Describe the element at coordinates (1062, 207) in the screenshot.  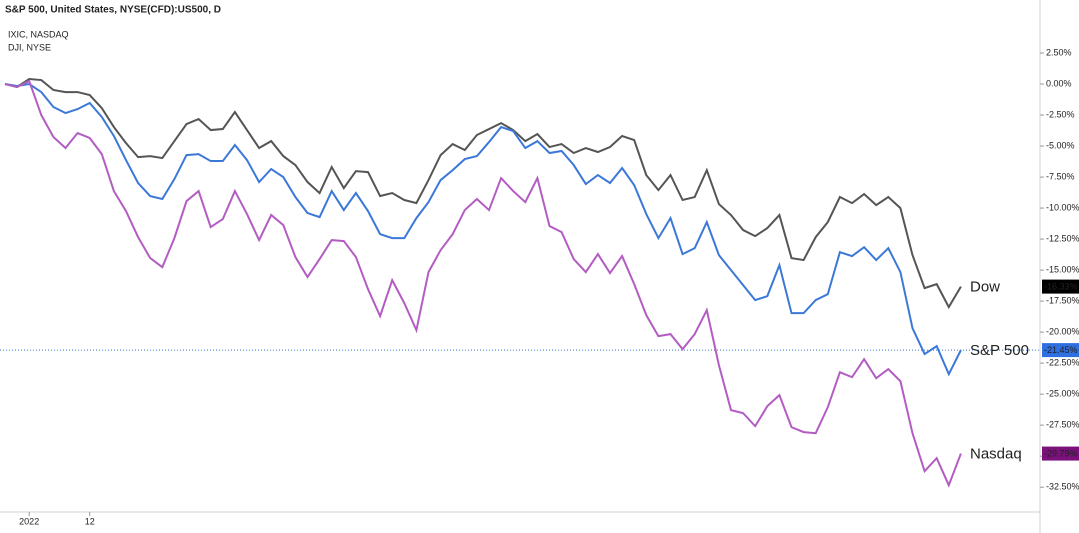
I see `y-tick-label: -10.00%` at that location.